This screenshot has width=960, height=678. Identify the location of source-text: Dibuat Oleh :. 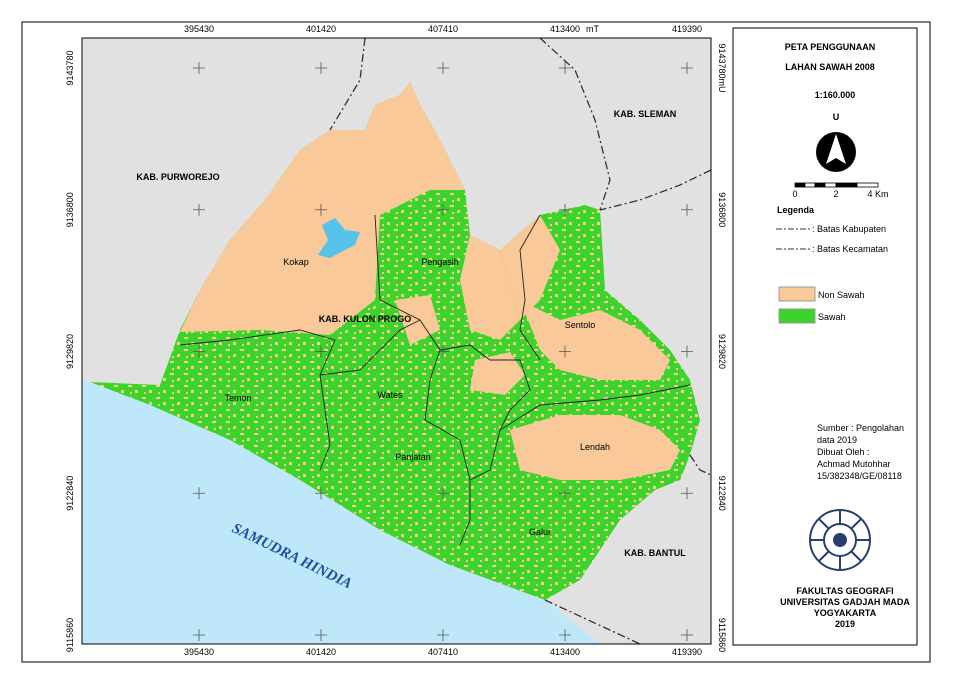
(843, 452).